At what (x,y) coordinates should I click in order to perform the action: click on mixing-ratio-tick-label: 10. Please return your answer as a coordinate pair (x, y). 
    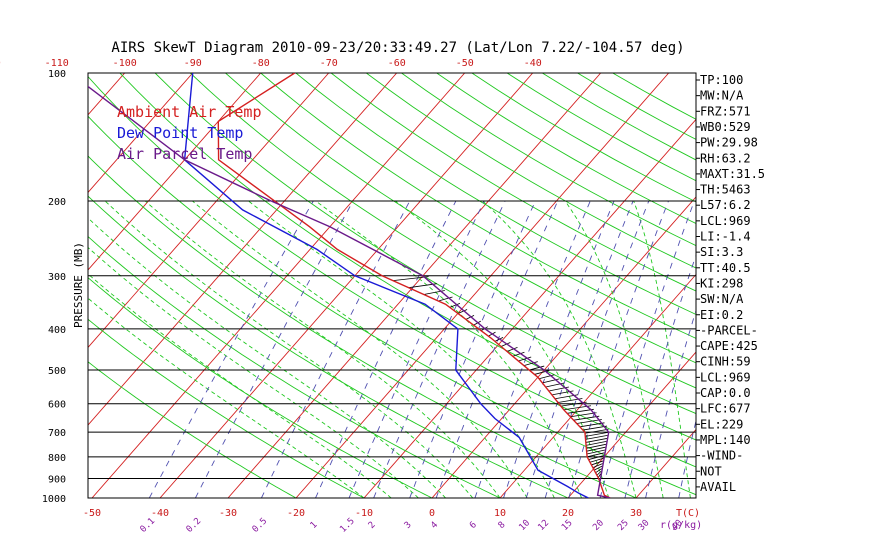
    Looking at the image, I should click on (524, 525).